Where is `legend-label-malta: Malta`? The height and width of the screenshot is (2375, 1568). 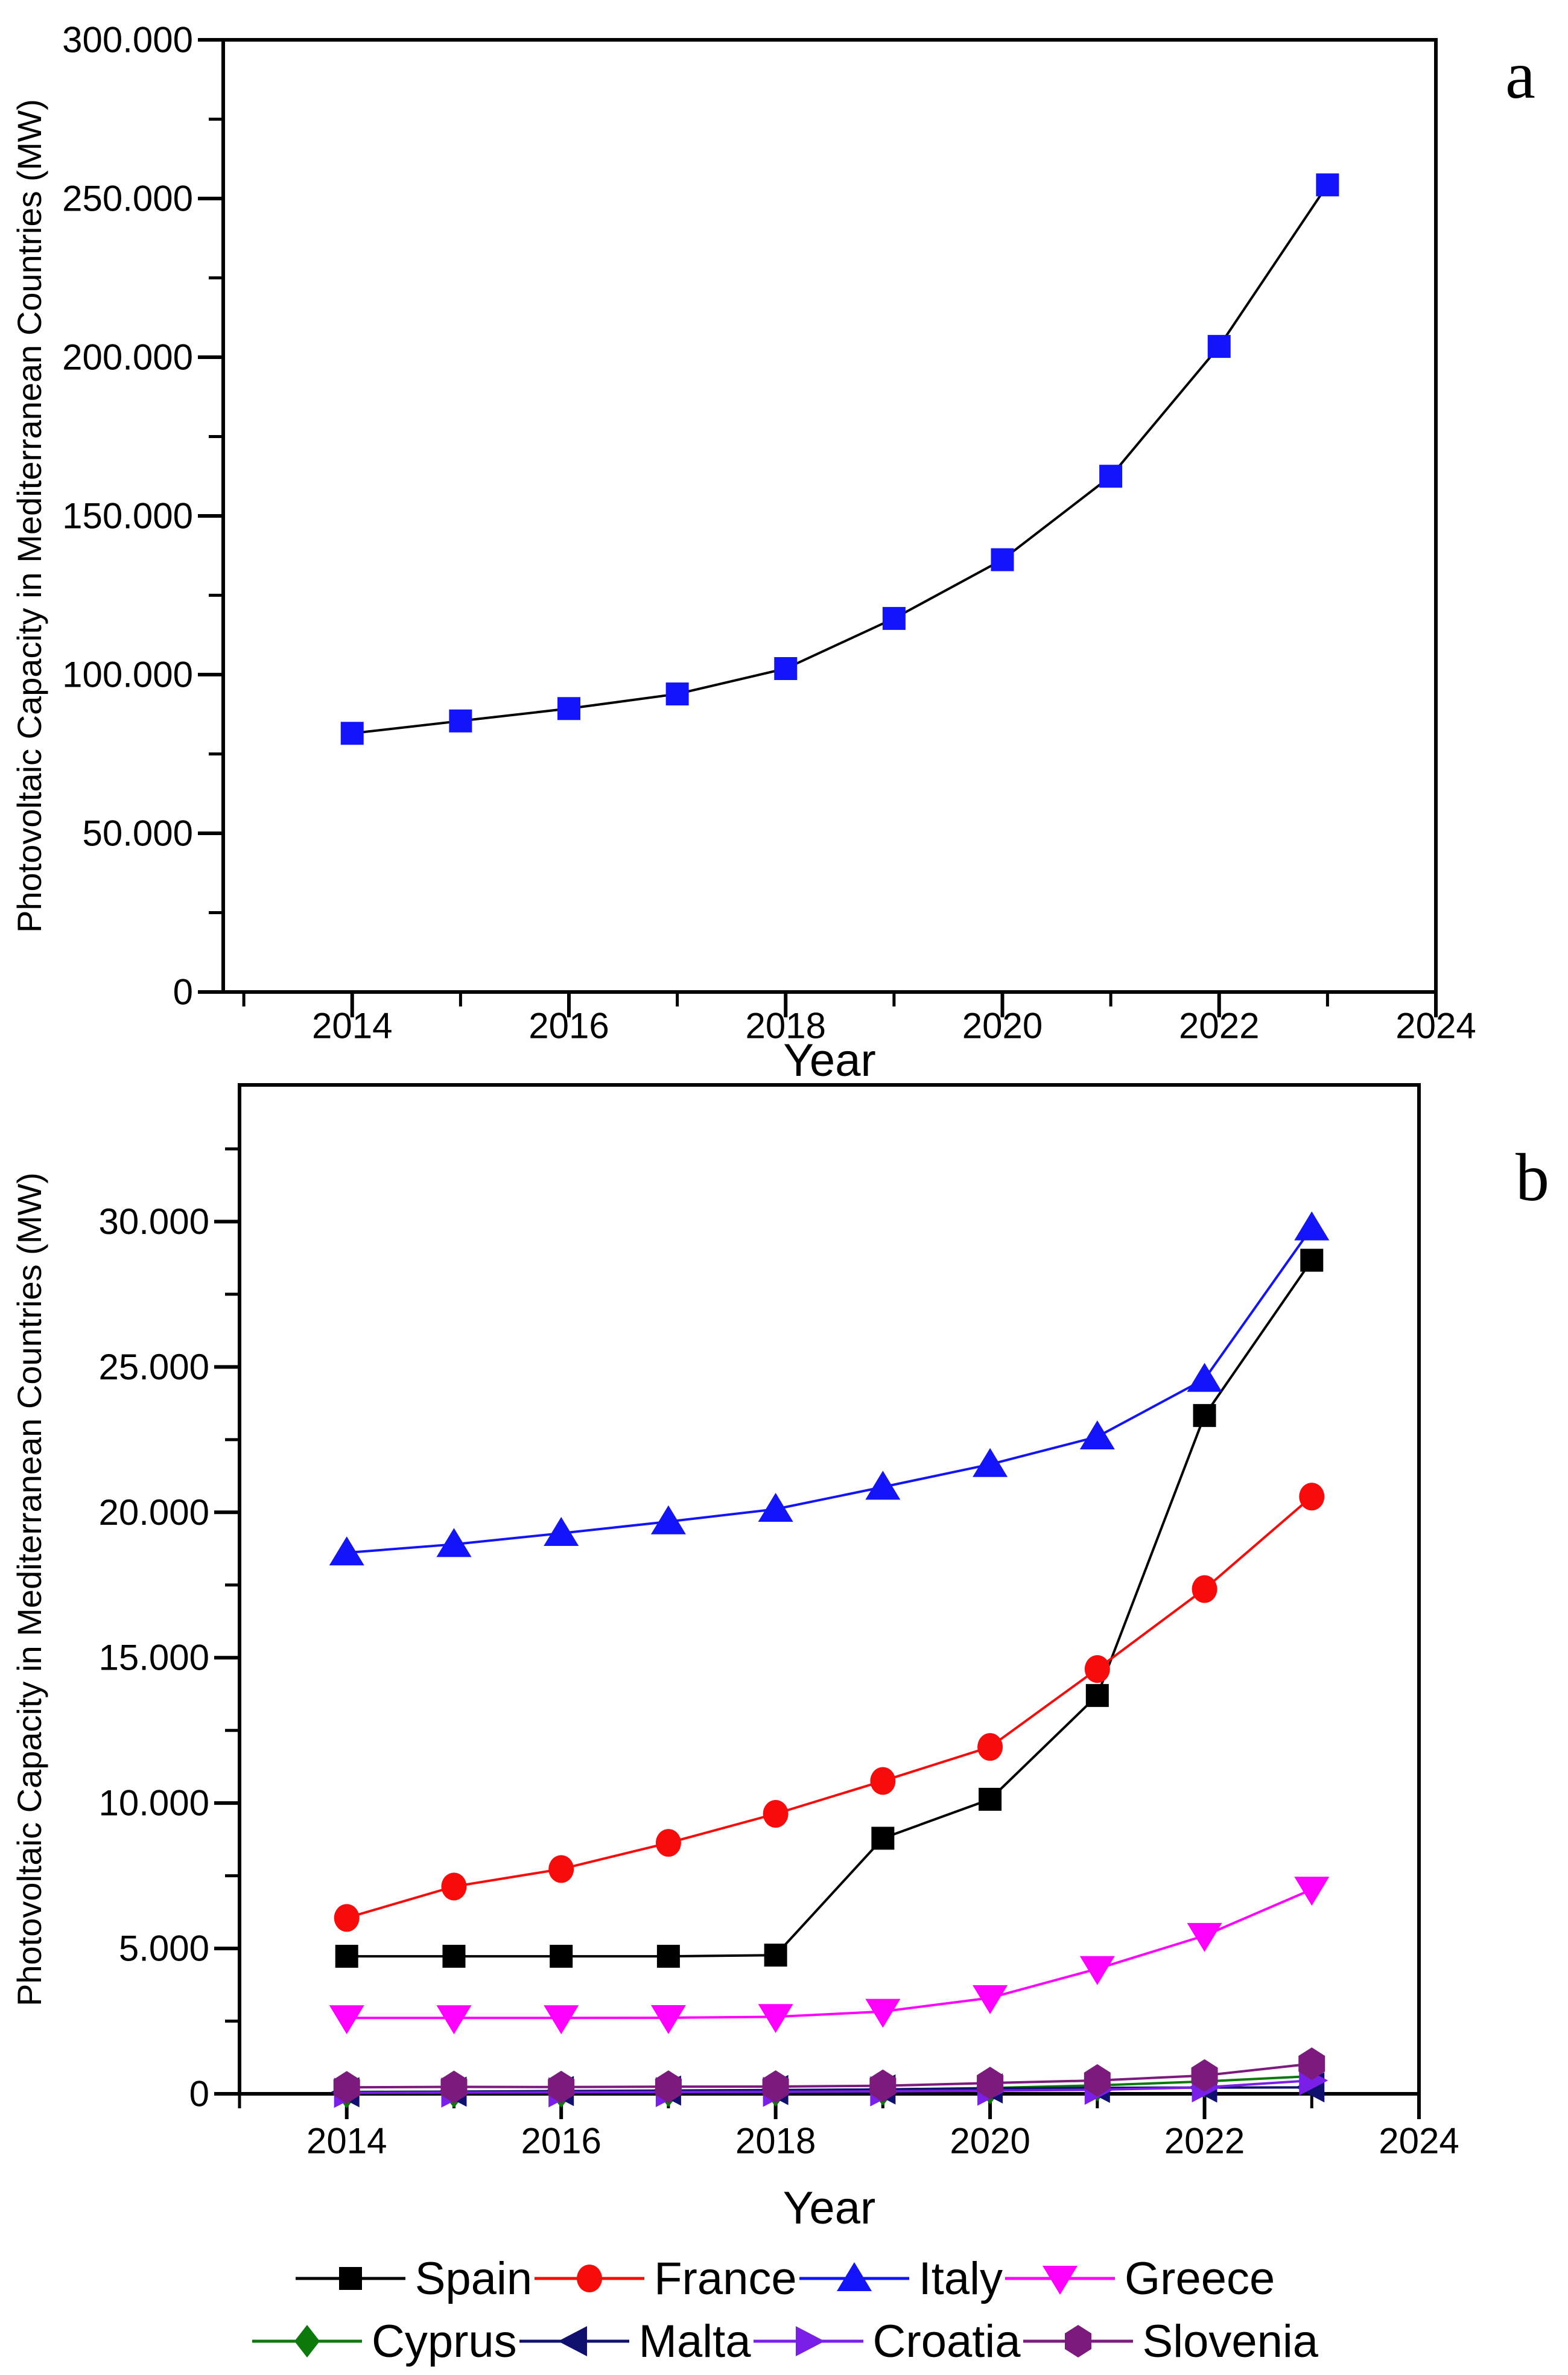 legend-label-malta: Malta is located at coordinates (694, 2341).